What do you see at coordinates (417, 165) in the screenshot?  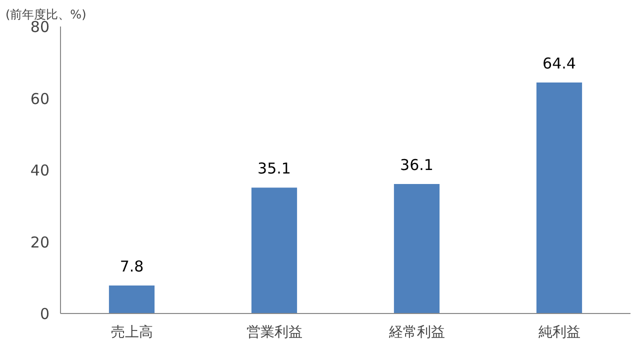 I see `data-label: 36.1` at bounding box center [417, 165].